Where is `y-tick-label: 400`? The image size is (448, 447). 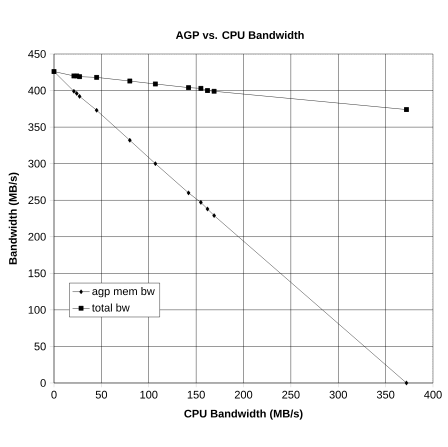
y-tick-label: 400 is located at coordinates (37, 90).